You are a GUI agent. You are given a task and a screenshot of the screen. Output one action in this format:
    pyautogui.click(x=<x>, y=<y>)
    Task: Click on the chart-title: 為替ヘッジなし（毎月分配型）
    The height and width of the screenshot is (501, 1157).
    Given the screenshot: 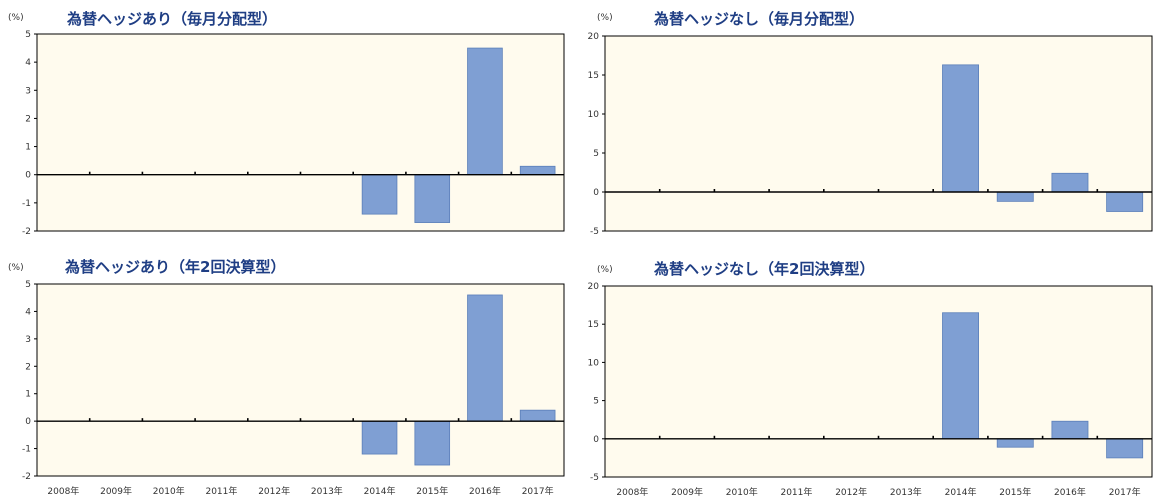 What is the action you would take?
    pyautogui.click(x=758, y=19)
    